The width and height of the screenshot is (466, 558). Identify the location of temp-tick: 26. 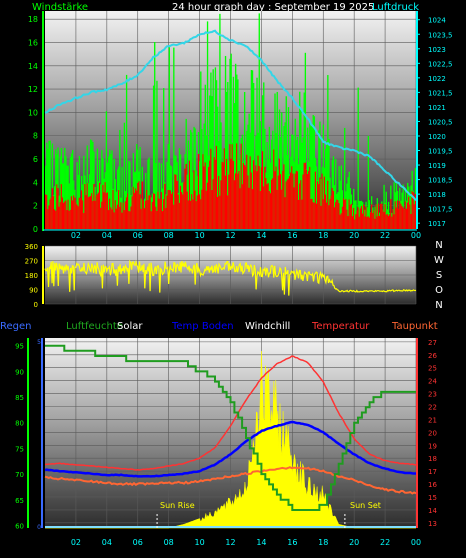
(432, 356).